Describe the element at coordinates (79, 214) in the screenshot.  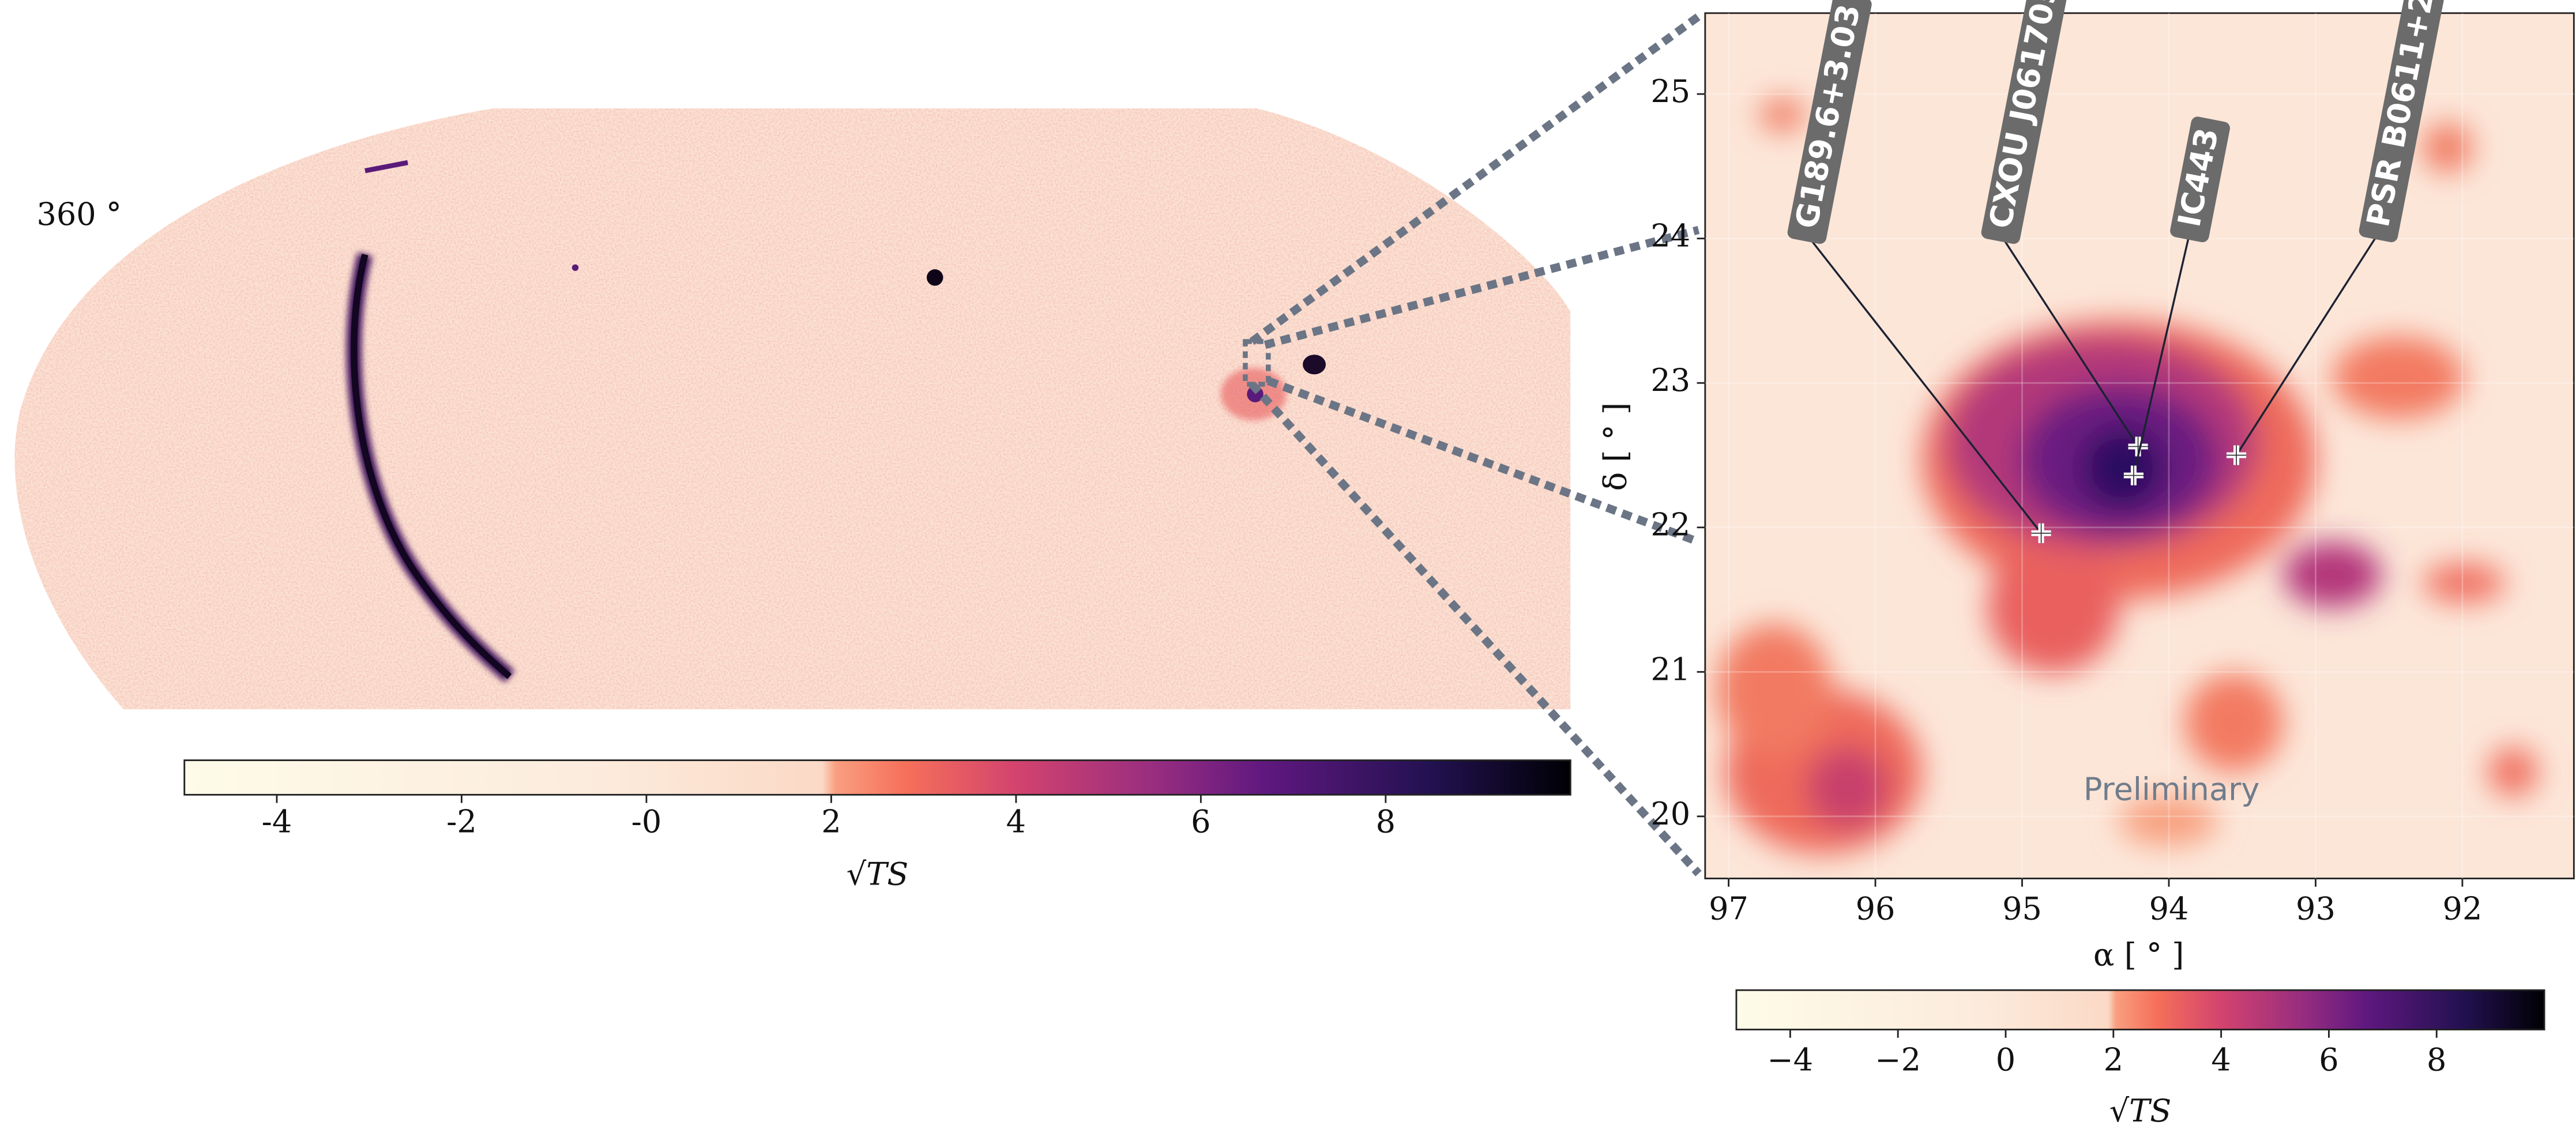
I see `corner-label: 360 °` at that location.